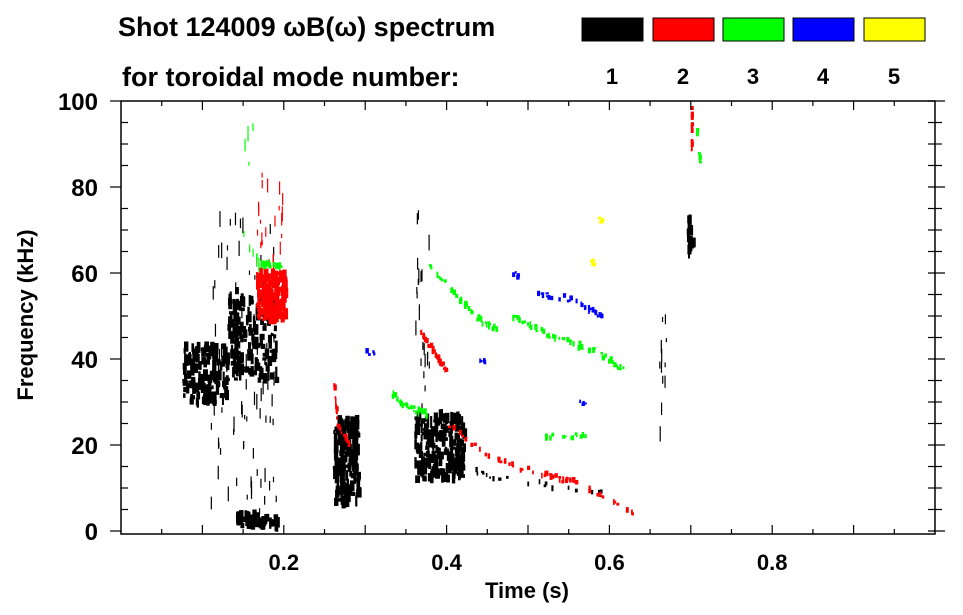  I want to click on y-tick-label: 80, so click(84, 188).